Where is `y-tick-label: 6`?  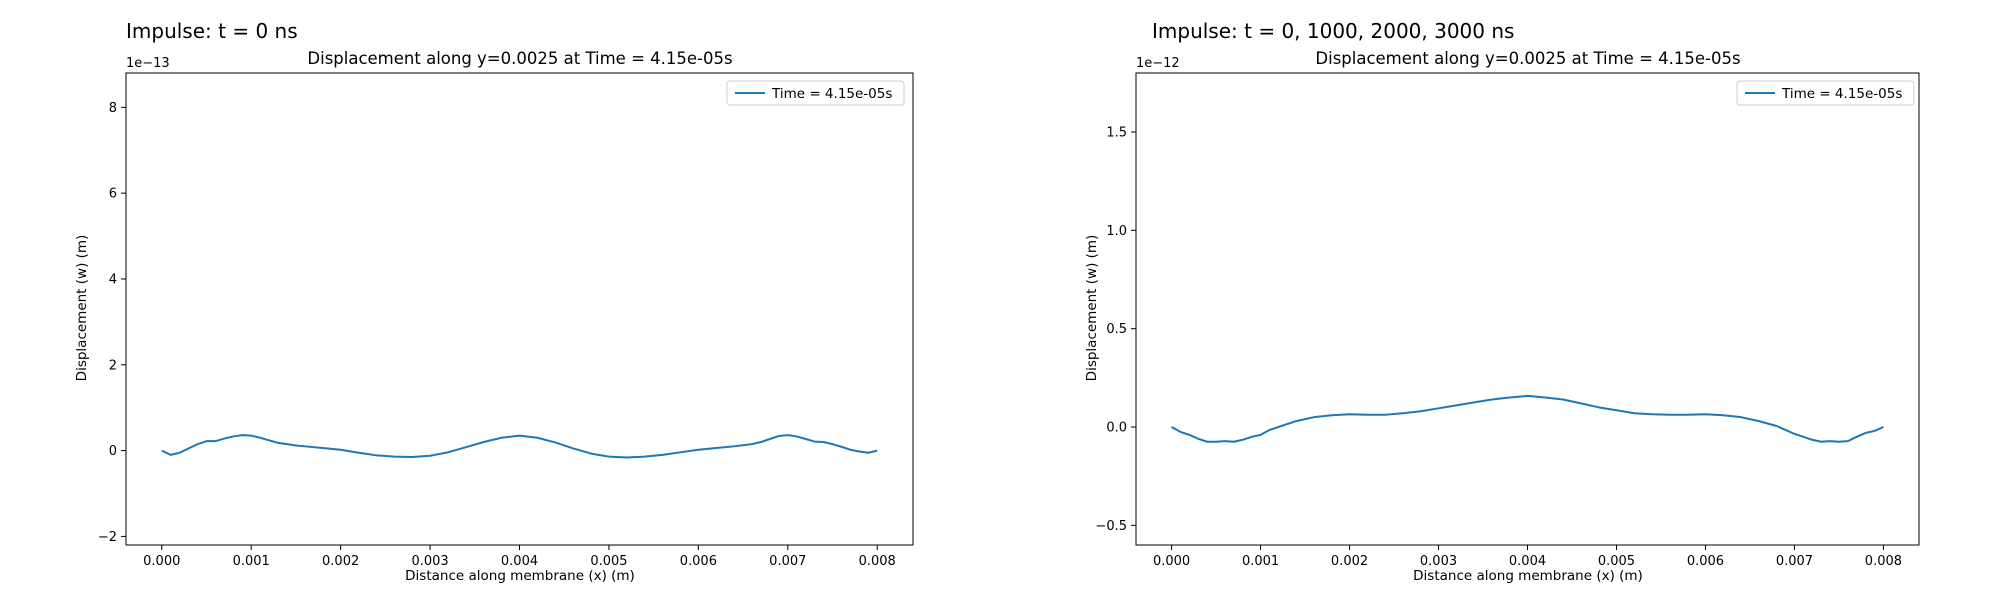 y-tick-label: 6 is located at coordinates (113, 194).